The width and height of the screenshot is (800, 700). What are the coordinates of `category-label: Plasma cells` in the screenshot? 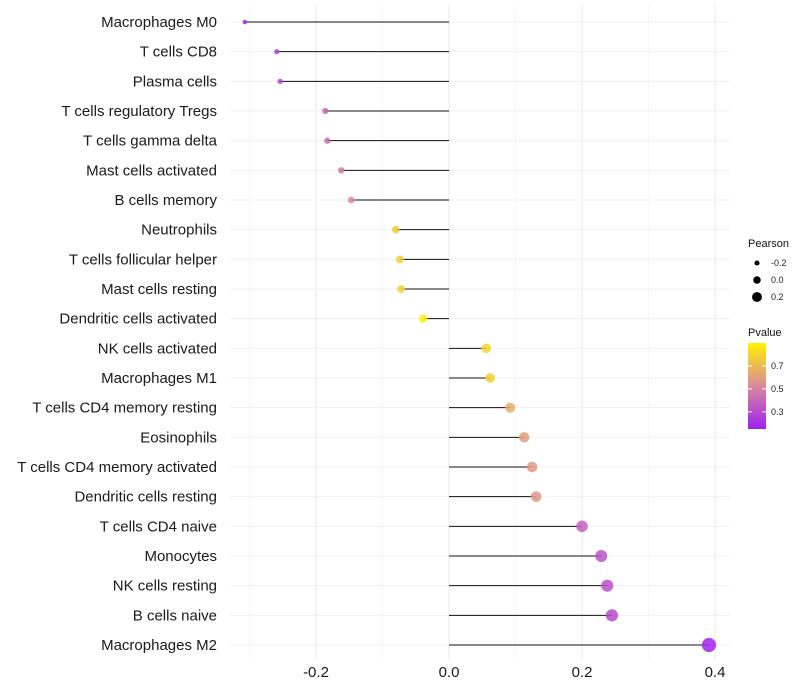 It's located at (175, 81).